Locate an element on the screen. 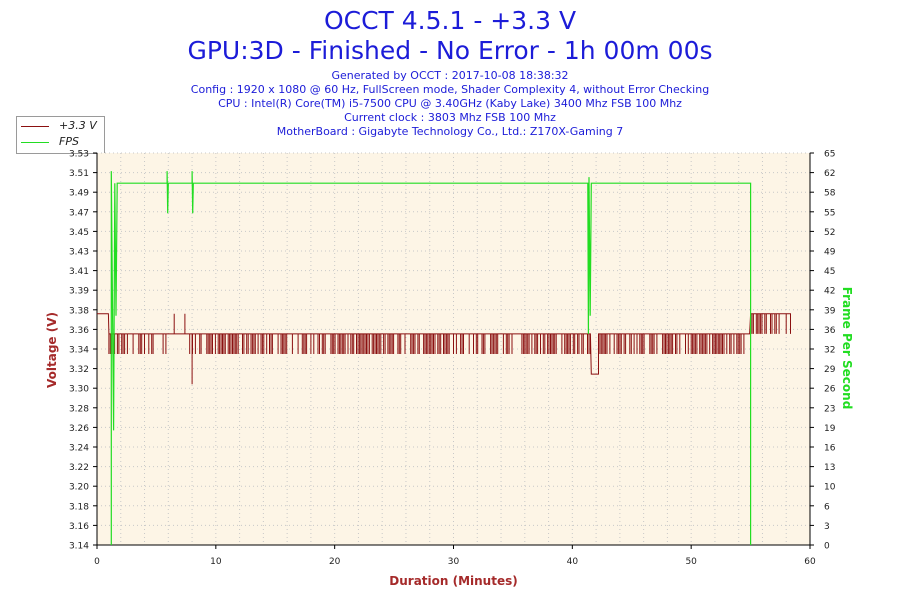  y-tick-label-right: 45 is located at coordinates (829, 272).